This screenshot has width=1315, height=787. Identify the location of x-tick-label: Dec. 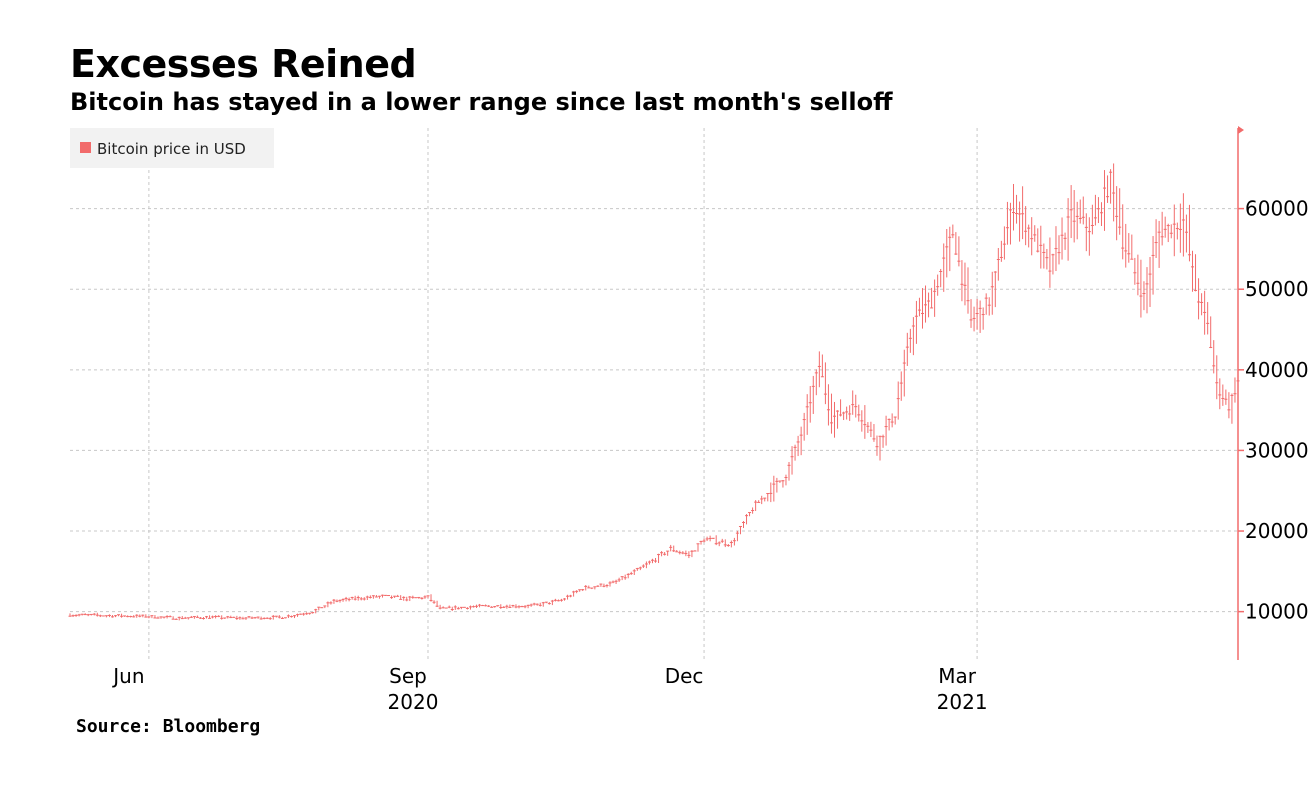
(684, 676).